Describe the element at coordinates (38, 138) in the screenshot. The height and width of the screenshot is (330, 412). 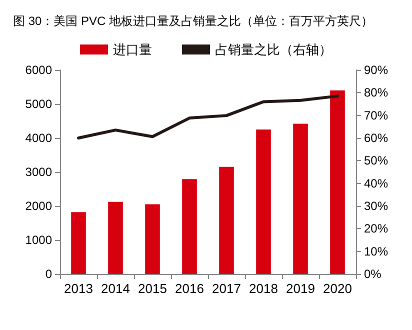
I see `y-tick-label: 4000` at that location.